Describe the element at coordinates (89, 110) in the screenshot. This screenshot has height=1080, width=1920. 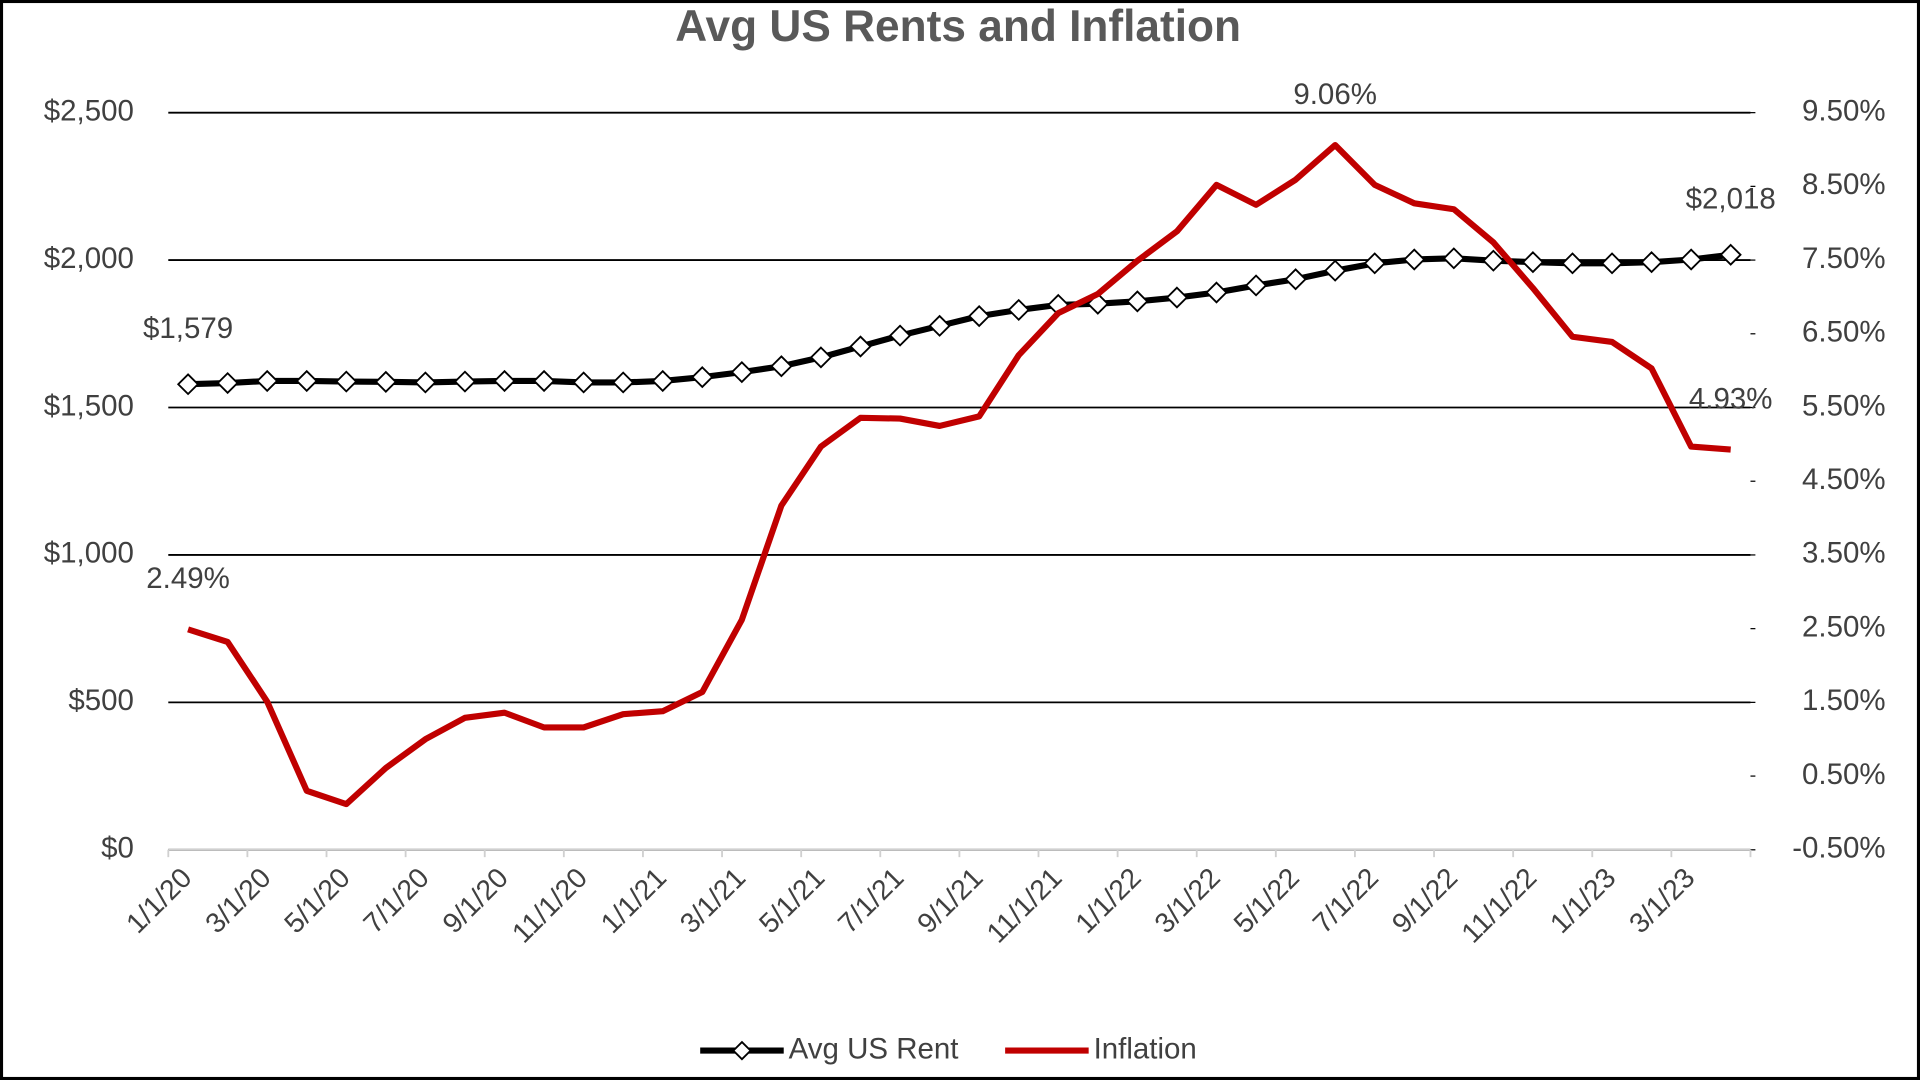
I see `y-tick-label: $2,500` at that location.